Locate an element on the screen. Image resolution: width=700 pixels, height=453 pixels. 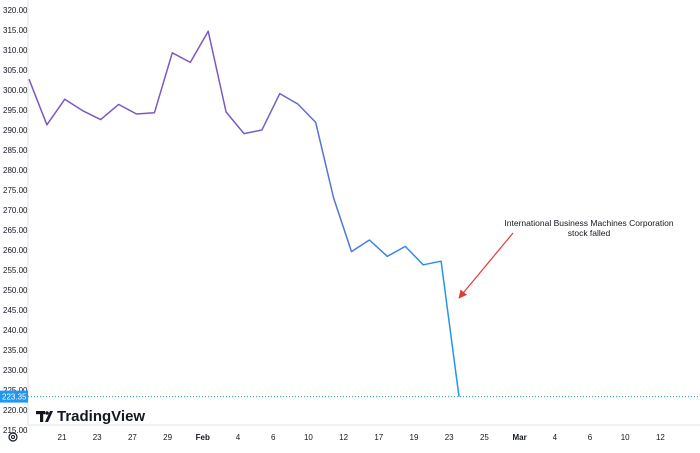
x-tick-label: 29 is located at coordinates (167, 437).